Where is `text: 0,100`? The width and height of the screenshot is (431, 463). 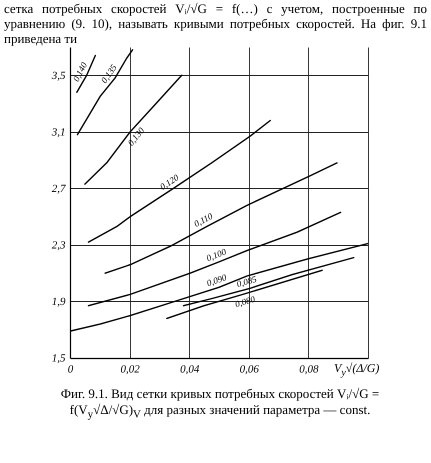
text: 0,100 is located at coordinates (216, 255).